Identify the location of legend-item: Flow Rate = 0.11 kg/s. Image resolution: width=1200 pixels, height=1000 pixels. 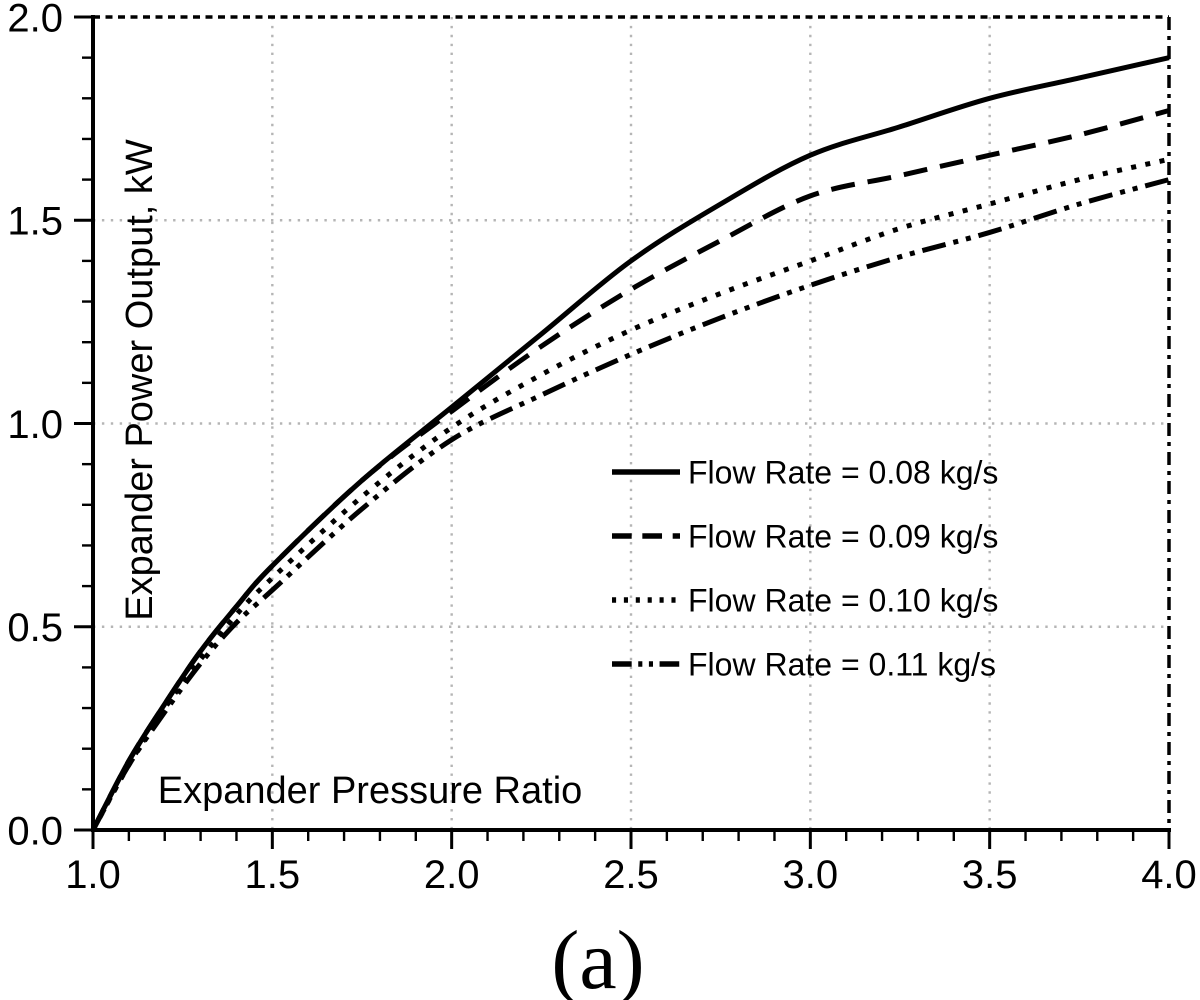
(804, 665).